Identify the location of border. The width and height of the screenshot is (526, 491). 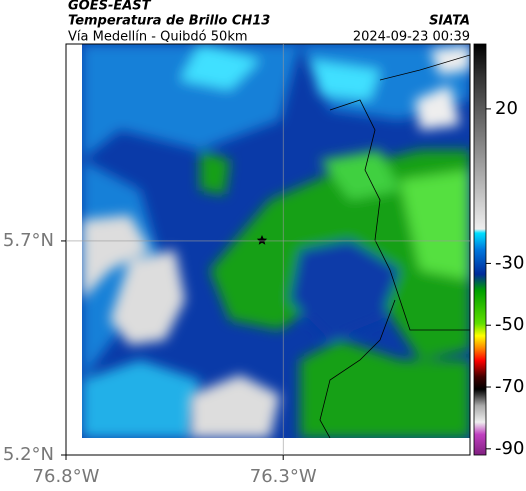
(424, 67).